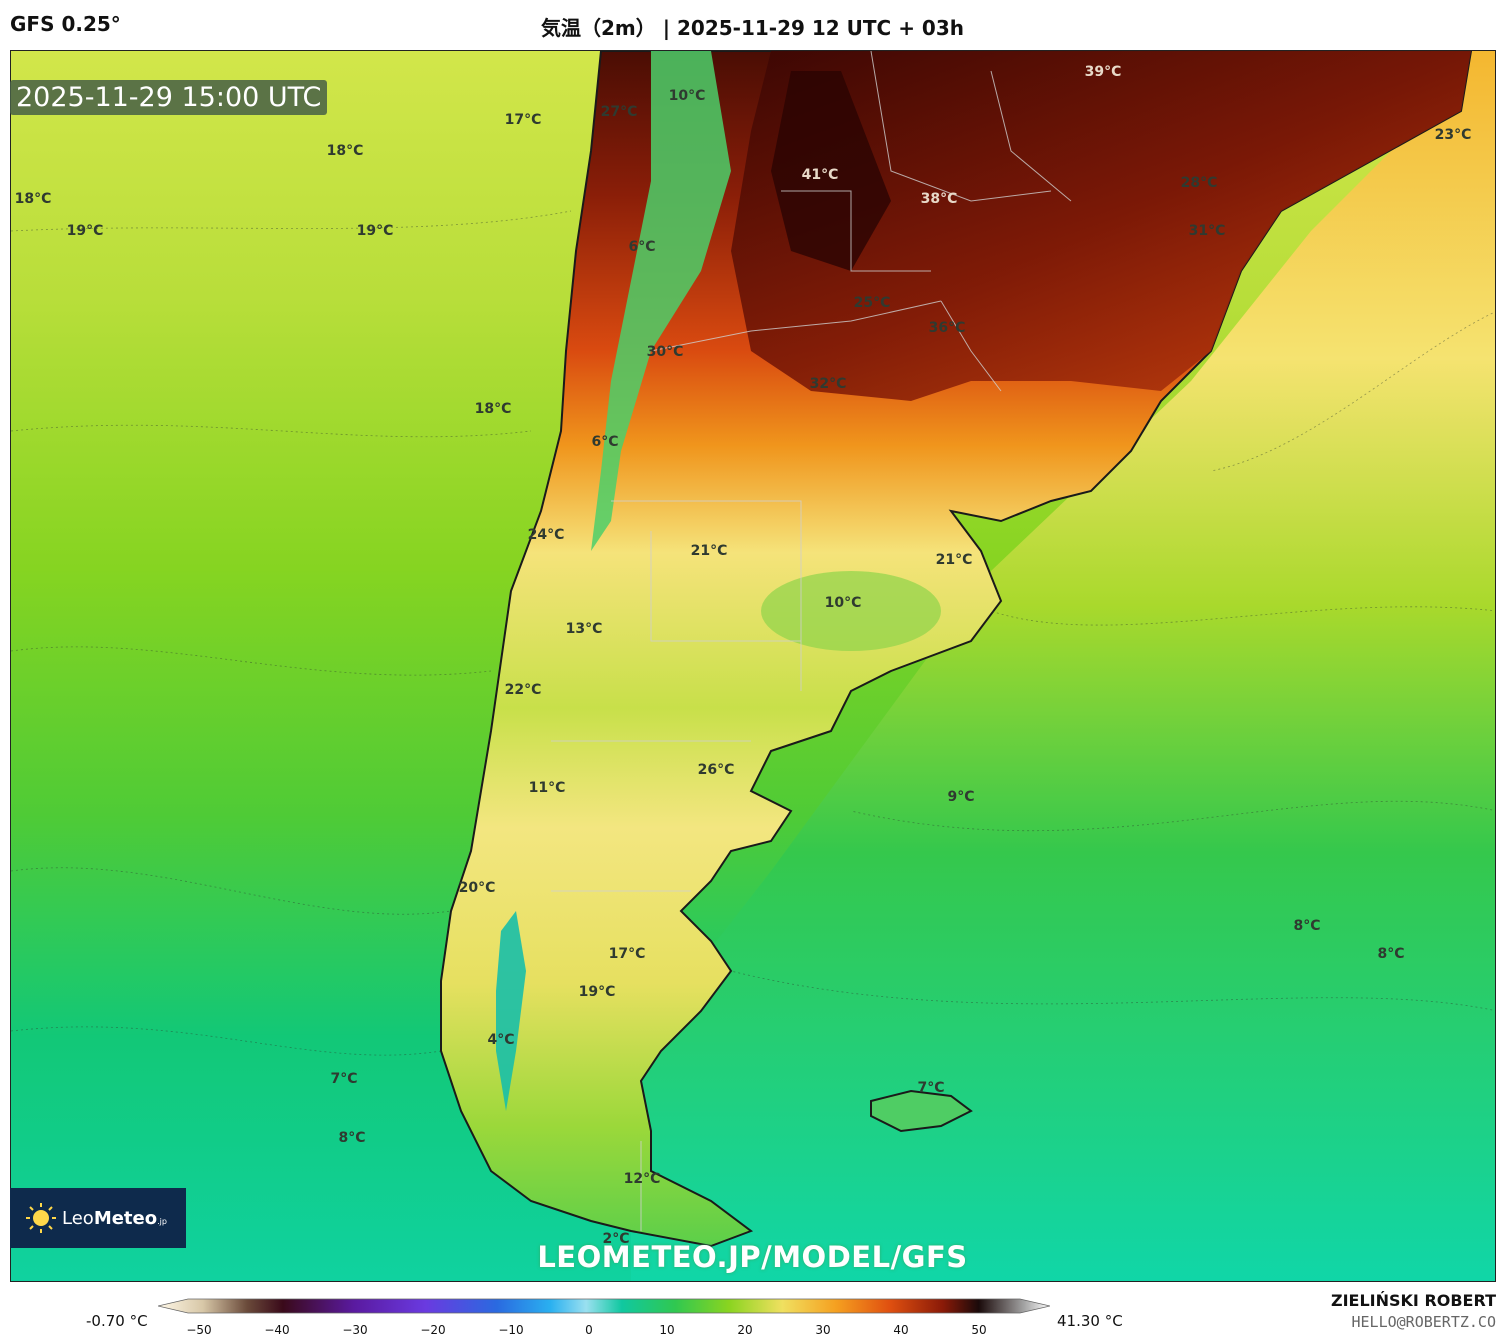 The width and height of the screenshot is (1505, 1338). I want to click on temperature-colorbar, so click(604, 1306).